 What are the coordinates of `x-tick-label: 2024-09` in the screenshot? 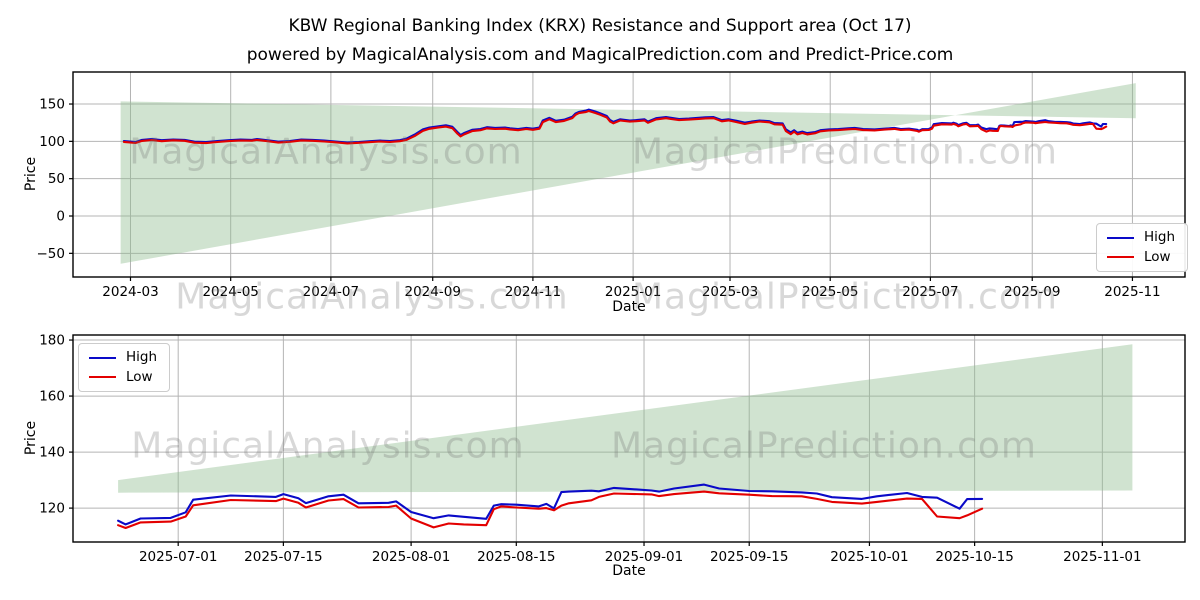 It's located at (433, 292).